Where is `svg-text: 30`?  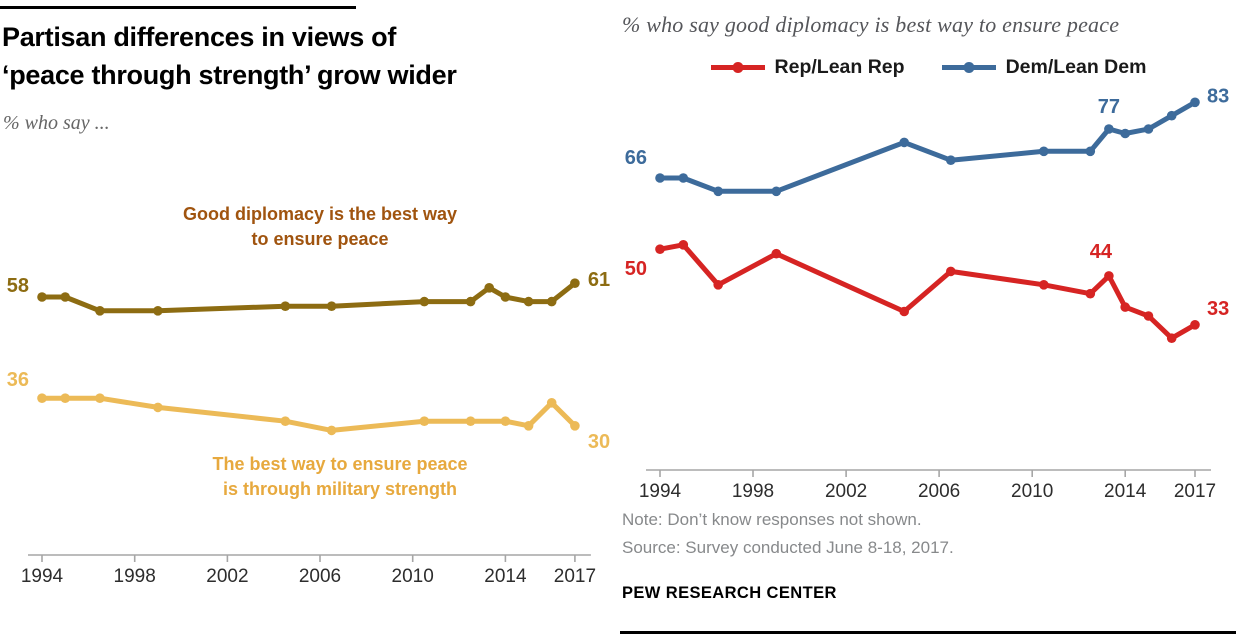 svg-text: 30 is located at coordinates (599, 442).